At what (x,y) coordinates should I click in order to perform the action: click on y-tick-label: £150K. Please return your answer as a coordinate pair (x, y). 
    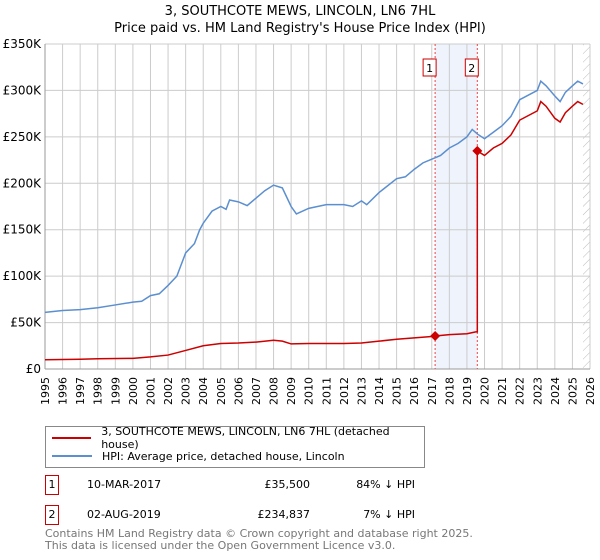
    Looking at the image, I should click on (23, 230).